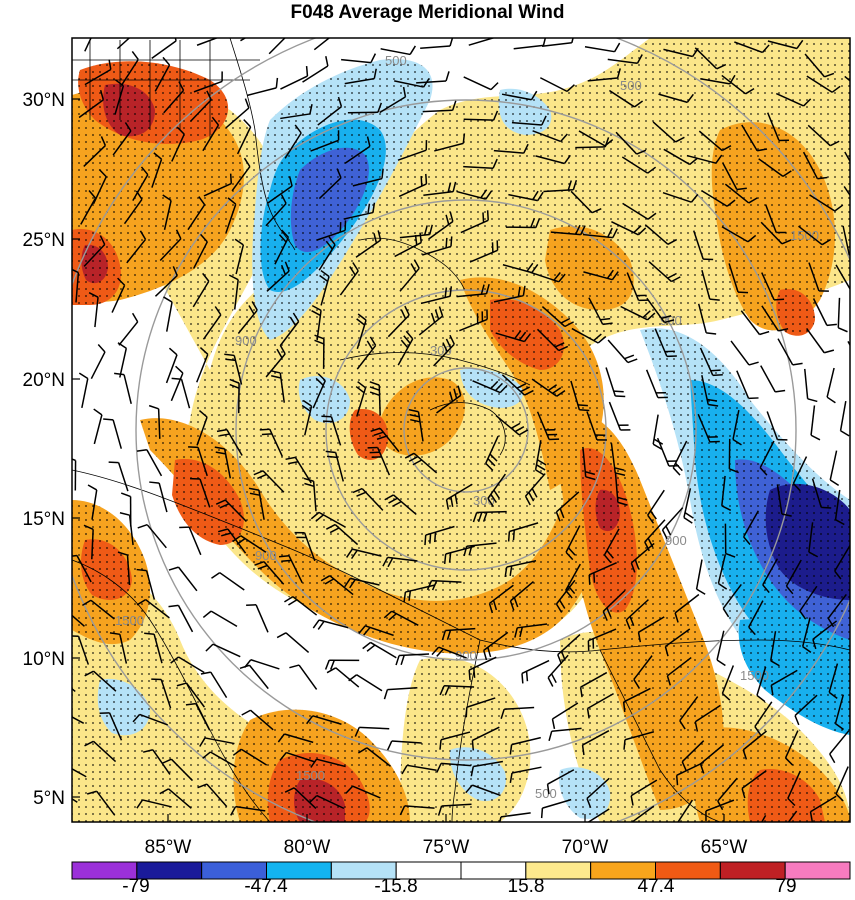 This screenshot has width=855, height=900. What do you see at coordinates (135, 886) in the screenshot?
I see `colorbar-label-neg79: -79` at bounding box center [135, 886].